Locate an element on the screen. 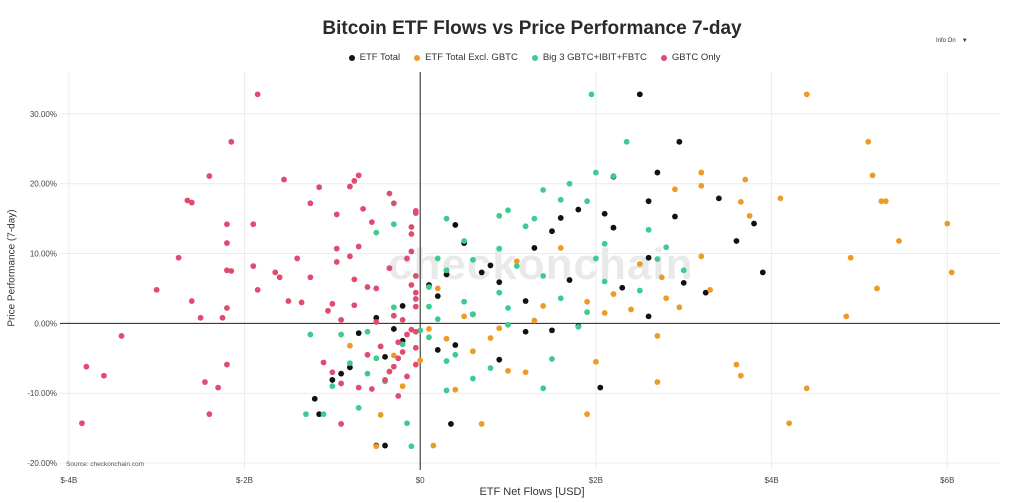  legend-item: Big 3 GBTC+IBIT+FBTC is located at coordinates (589, 57).